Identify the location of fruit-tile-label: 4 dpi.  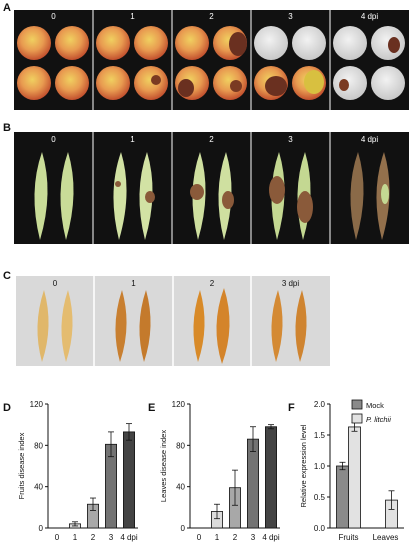
(369, 16).